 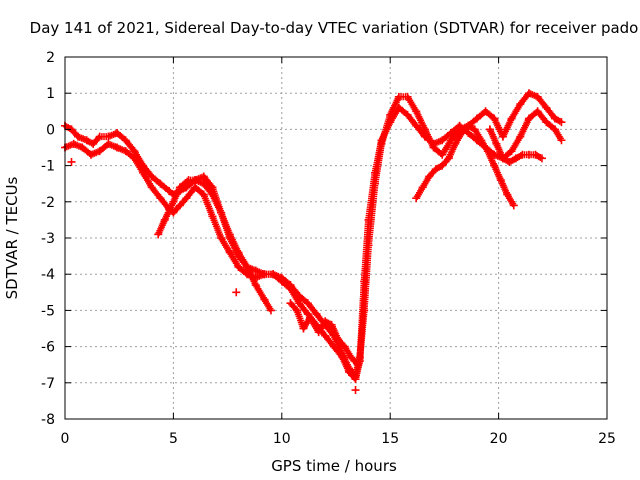 I want to click on series-track-e, so click(x=465, y=165).